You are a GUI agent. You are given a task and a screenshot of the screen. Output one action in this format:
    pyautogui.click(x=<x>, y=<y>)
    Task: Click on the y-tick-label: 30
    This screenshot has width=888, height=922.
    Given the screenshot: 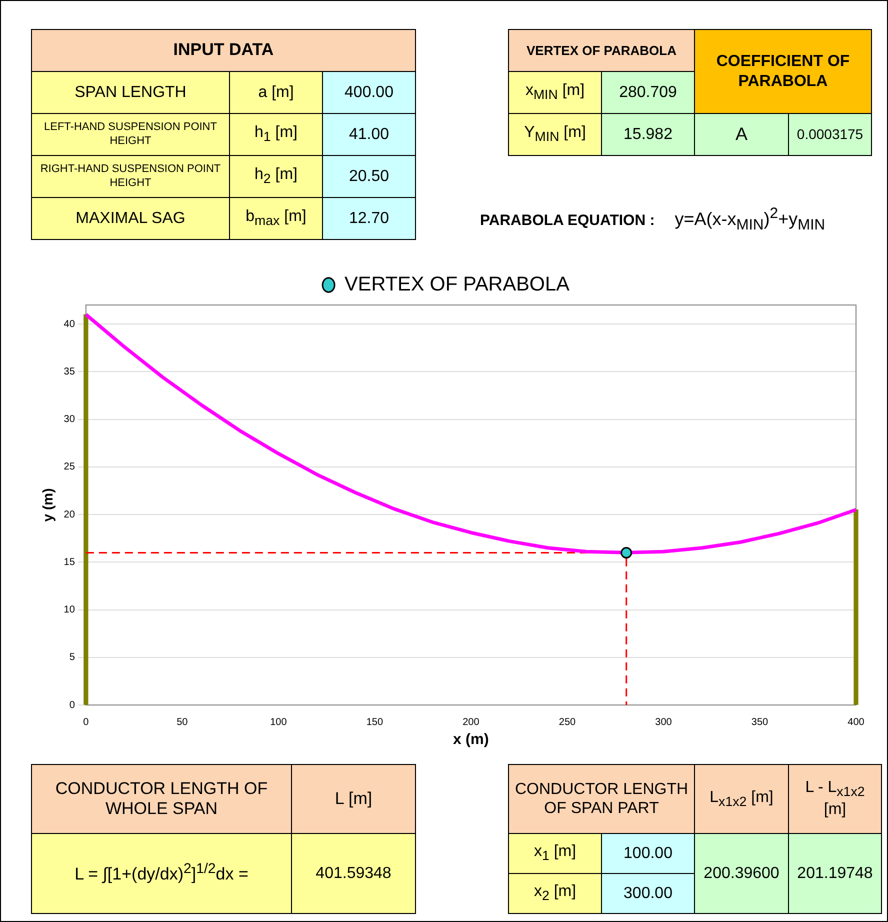 What is the action you would take?
    pyautogui.click(x=70, y=420)
    